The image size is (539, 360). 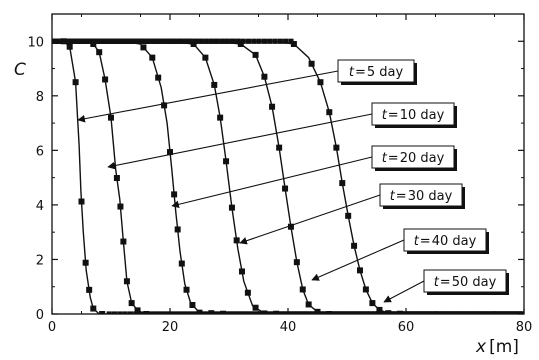 I want to click on annotation-6: t=50 day, so click(x=446, y=286).